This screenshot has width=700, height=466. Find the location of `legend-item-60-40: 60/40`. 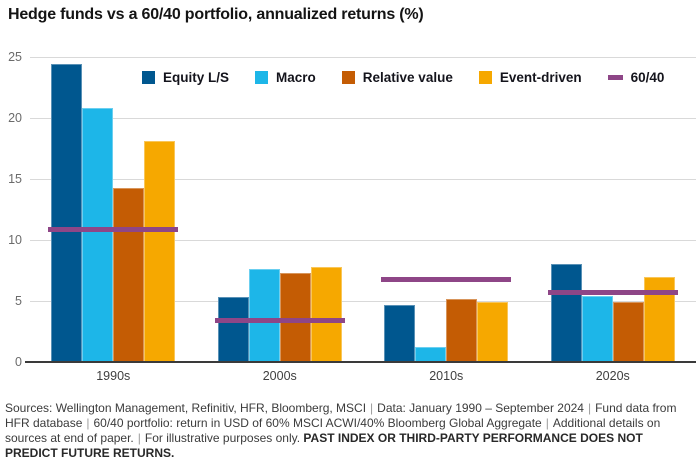

legend-item-60-40: 60/40 is located at coordinates (636, 77).